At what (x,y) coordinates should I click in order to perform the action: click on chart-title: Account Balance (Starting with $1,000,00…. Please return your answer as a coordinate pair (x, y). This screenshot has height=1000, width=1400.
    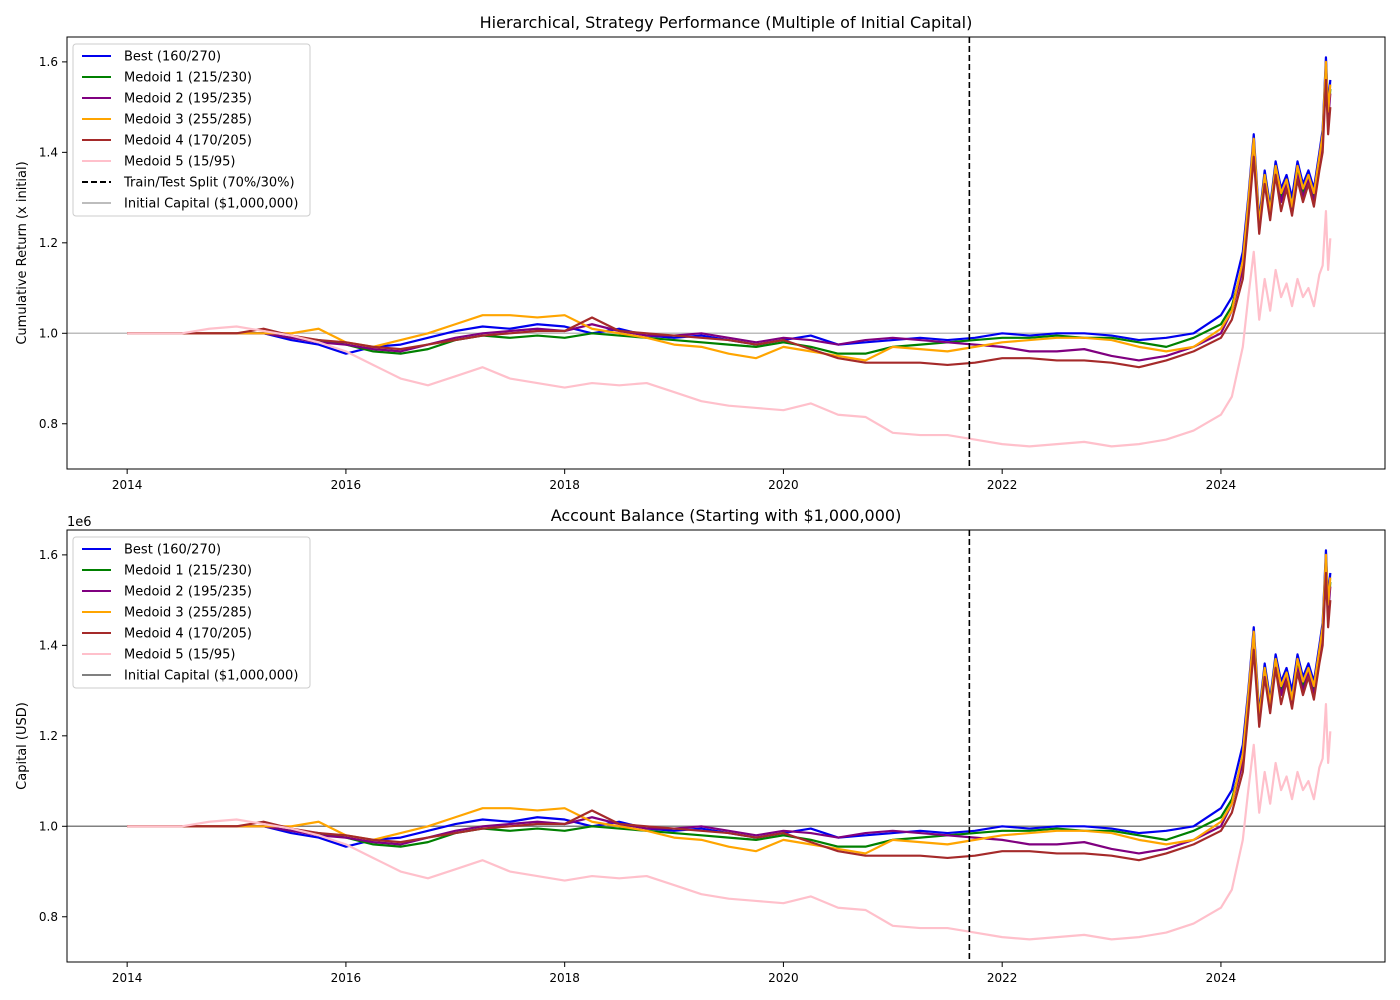
    Looking at the image, I should click on (726, 515).